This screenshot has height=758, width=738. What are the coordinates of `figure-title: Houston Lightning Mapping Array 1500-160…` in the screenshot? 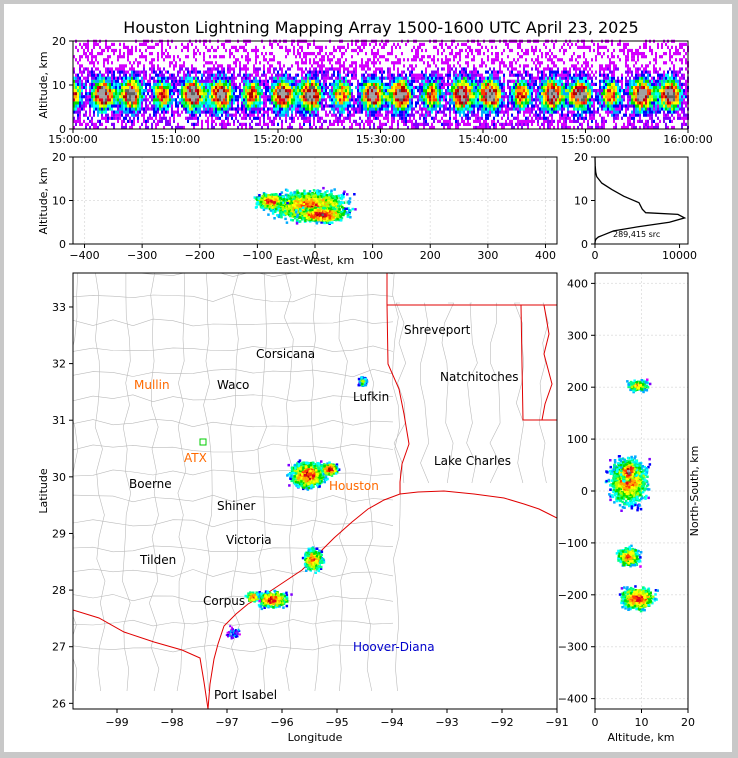 It's located at (380, 27).